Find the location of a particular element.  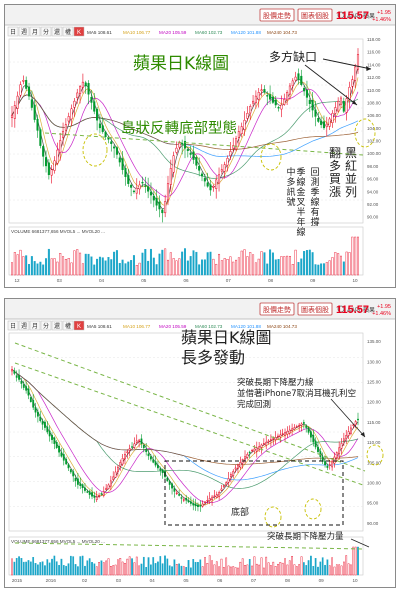

x-tick-label: 05 is located at coordinates (186, 580).